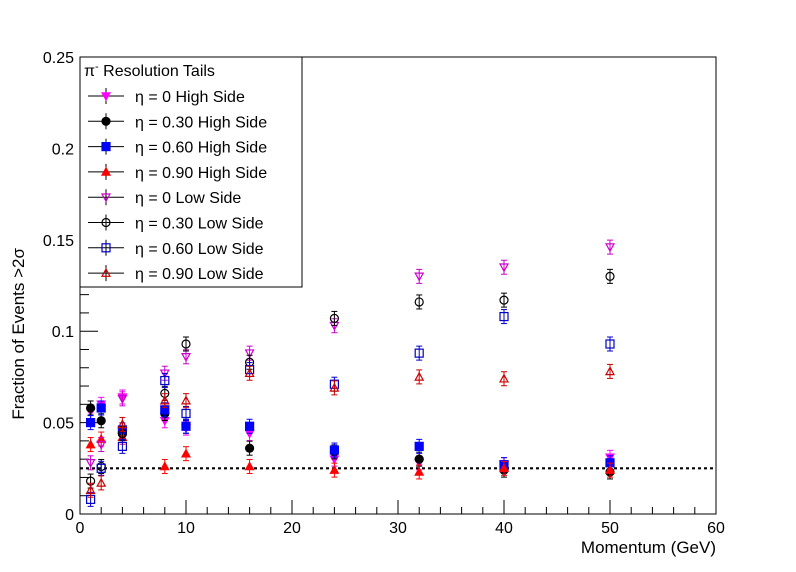 This screenshot has height=572, width=796. What do you see at coordinates (188, 198) in the screenshot?
I see `legend-label: η = 0 Low Side` at bounding box center [188, 198].